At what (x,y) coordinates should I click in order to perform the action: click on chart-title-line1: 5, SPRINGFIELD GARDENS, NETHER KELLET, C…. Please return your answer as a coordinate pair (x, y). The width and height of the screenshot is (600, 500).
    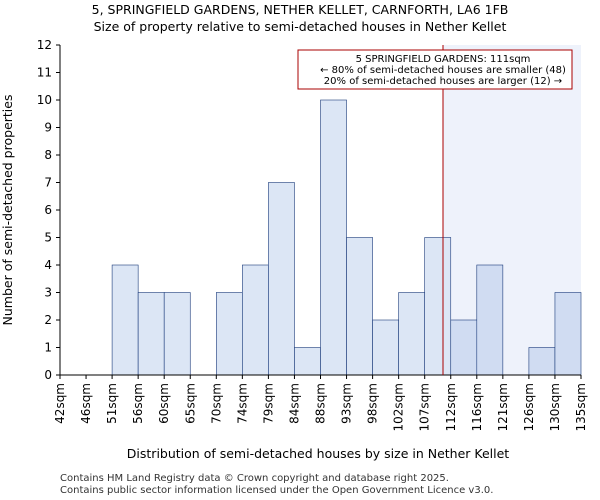
    Looking at the image, I should click on (300, 9).